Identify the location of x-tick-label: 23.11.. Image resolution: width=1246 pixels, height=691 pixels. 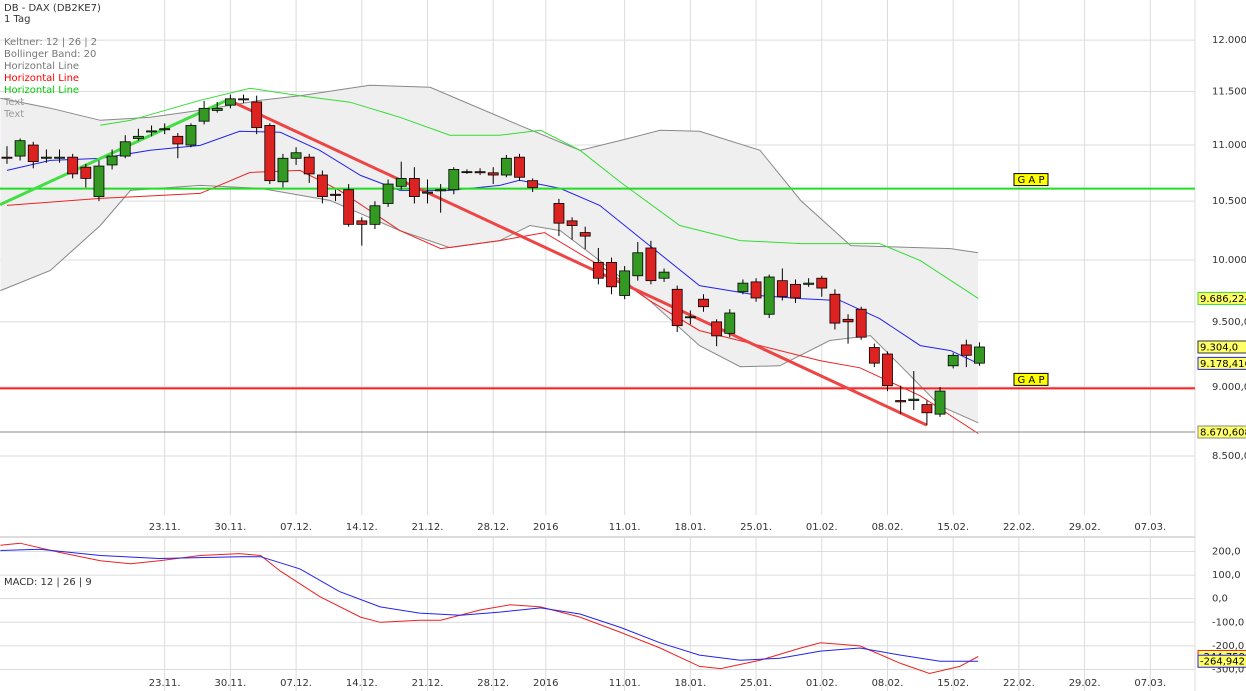
(165, 683).